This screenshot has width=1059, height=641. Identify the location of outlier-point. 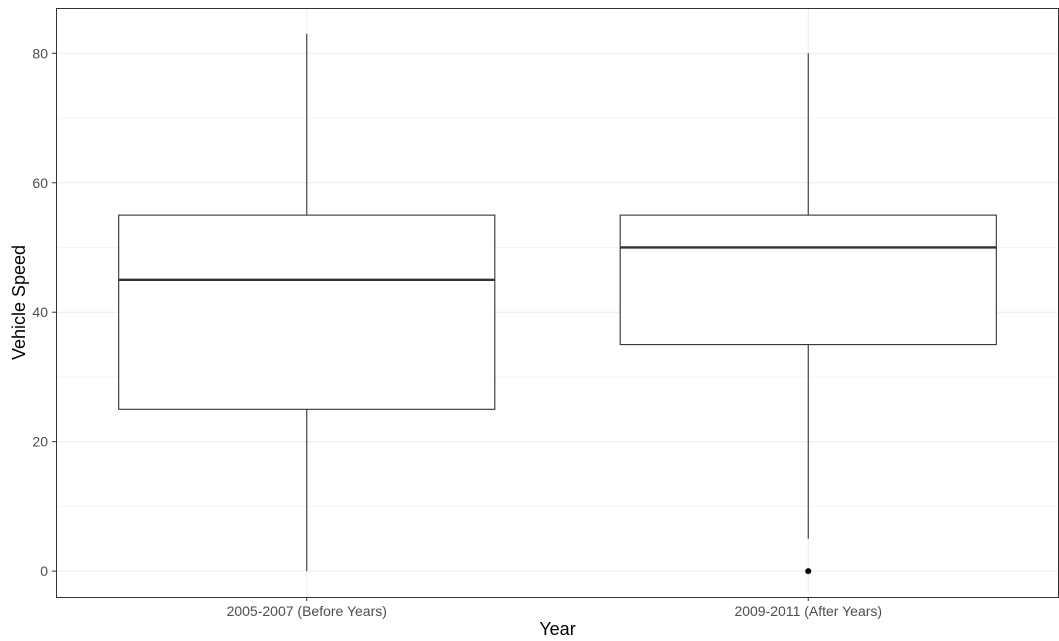
(808, 571).